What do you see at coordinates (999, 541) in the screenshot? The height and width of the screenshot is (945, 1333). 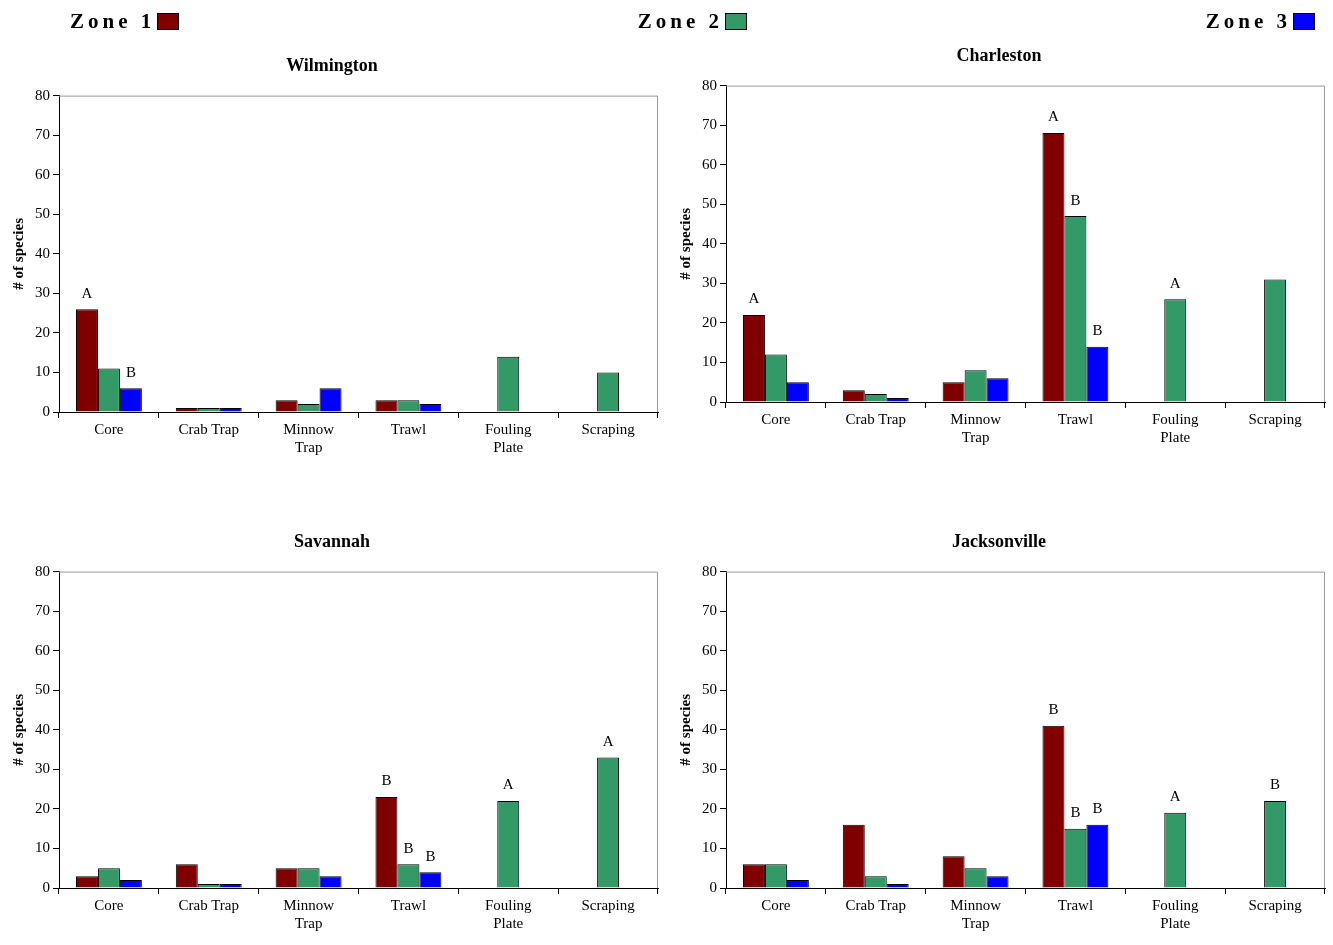 I see `chart-title: Jacksonville` at bounding box center [999, 541].